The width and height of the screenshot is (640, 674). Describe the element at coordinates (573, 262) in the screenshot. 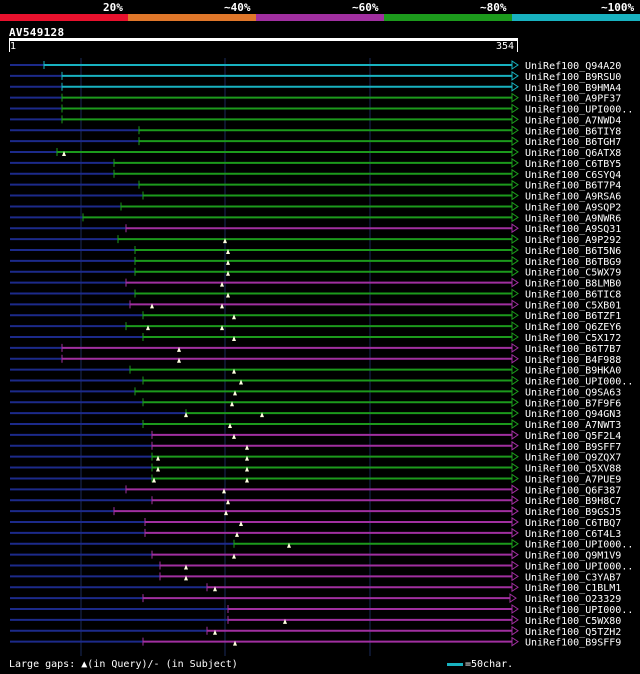

I see `hit-label: UniRef100_B6TBG9` at that location.